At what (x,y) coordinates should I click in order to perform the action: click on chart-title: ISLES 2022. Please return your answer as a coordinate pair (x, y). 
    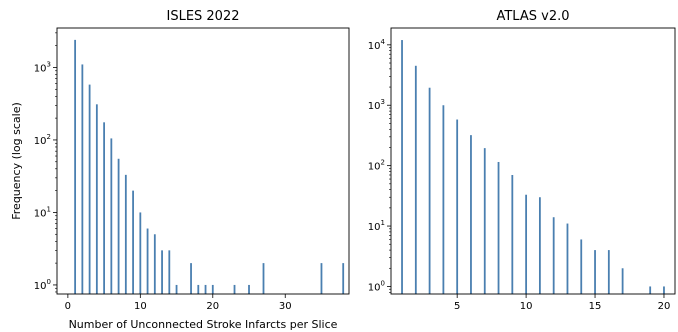
    Looking at the image, I should click on (202, 16).